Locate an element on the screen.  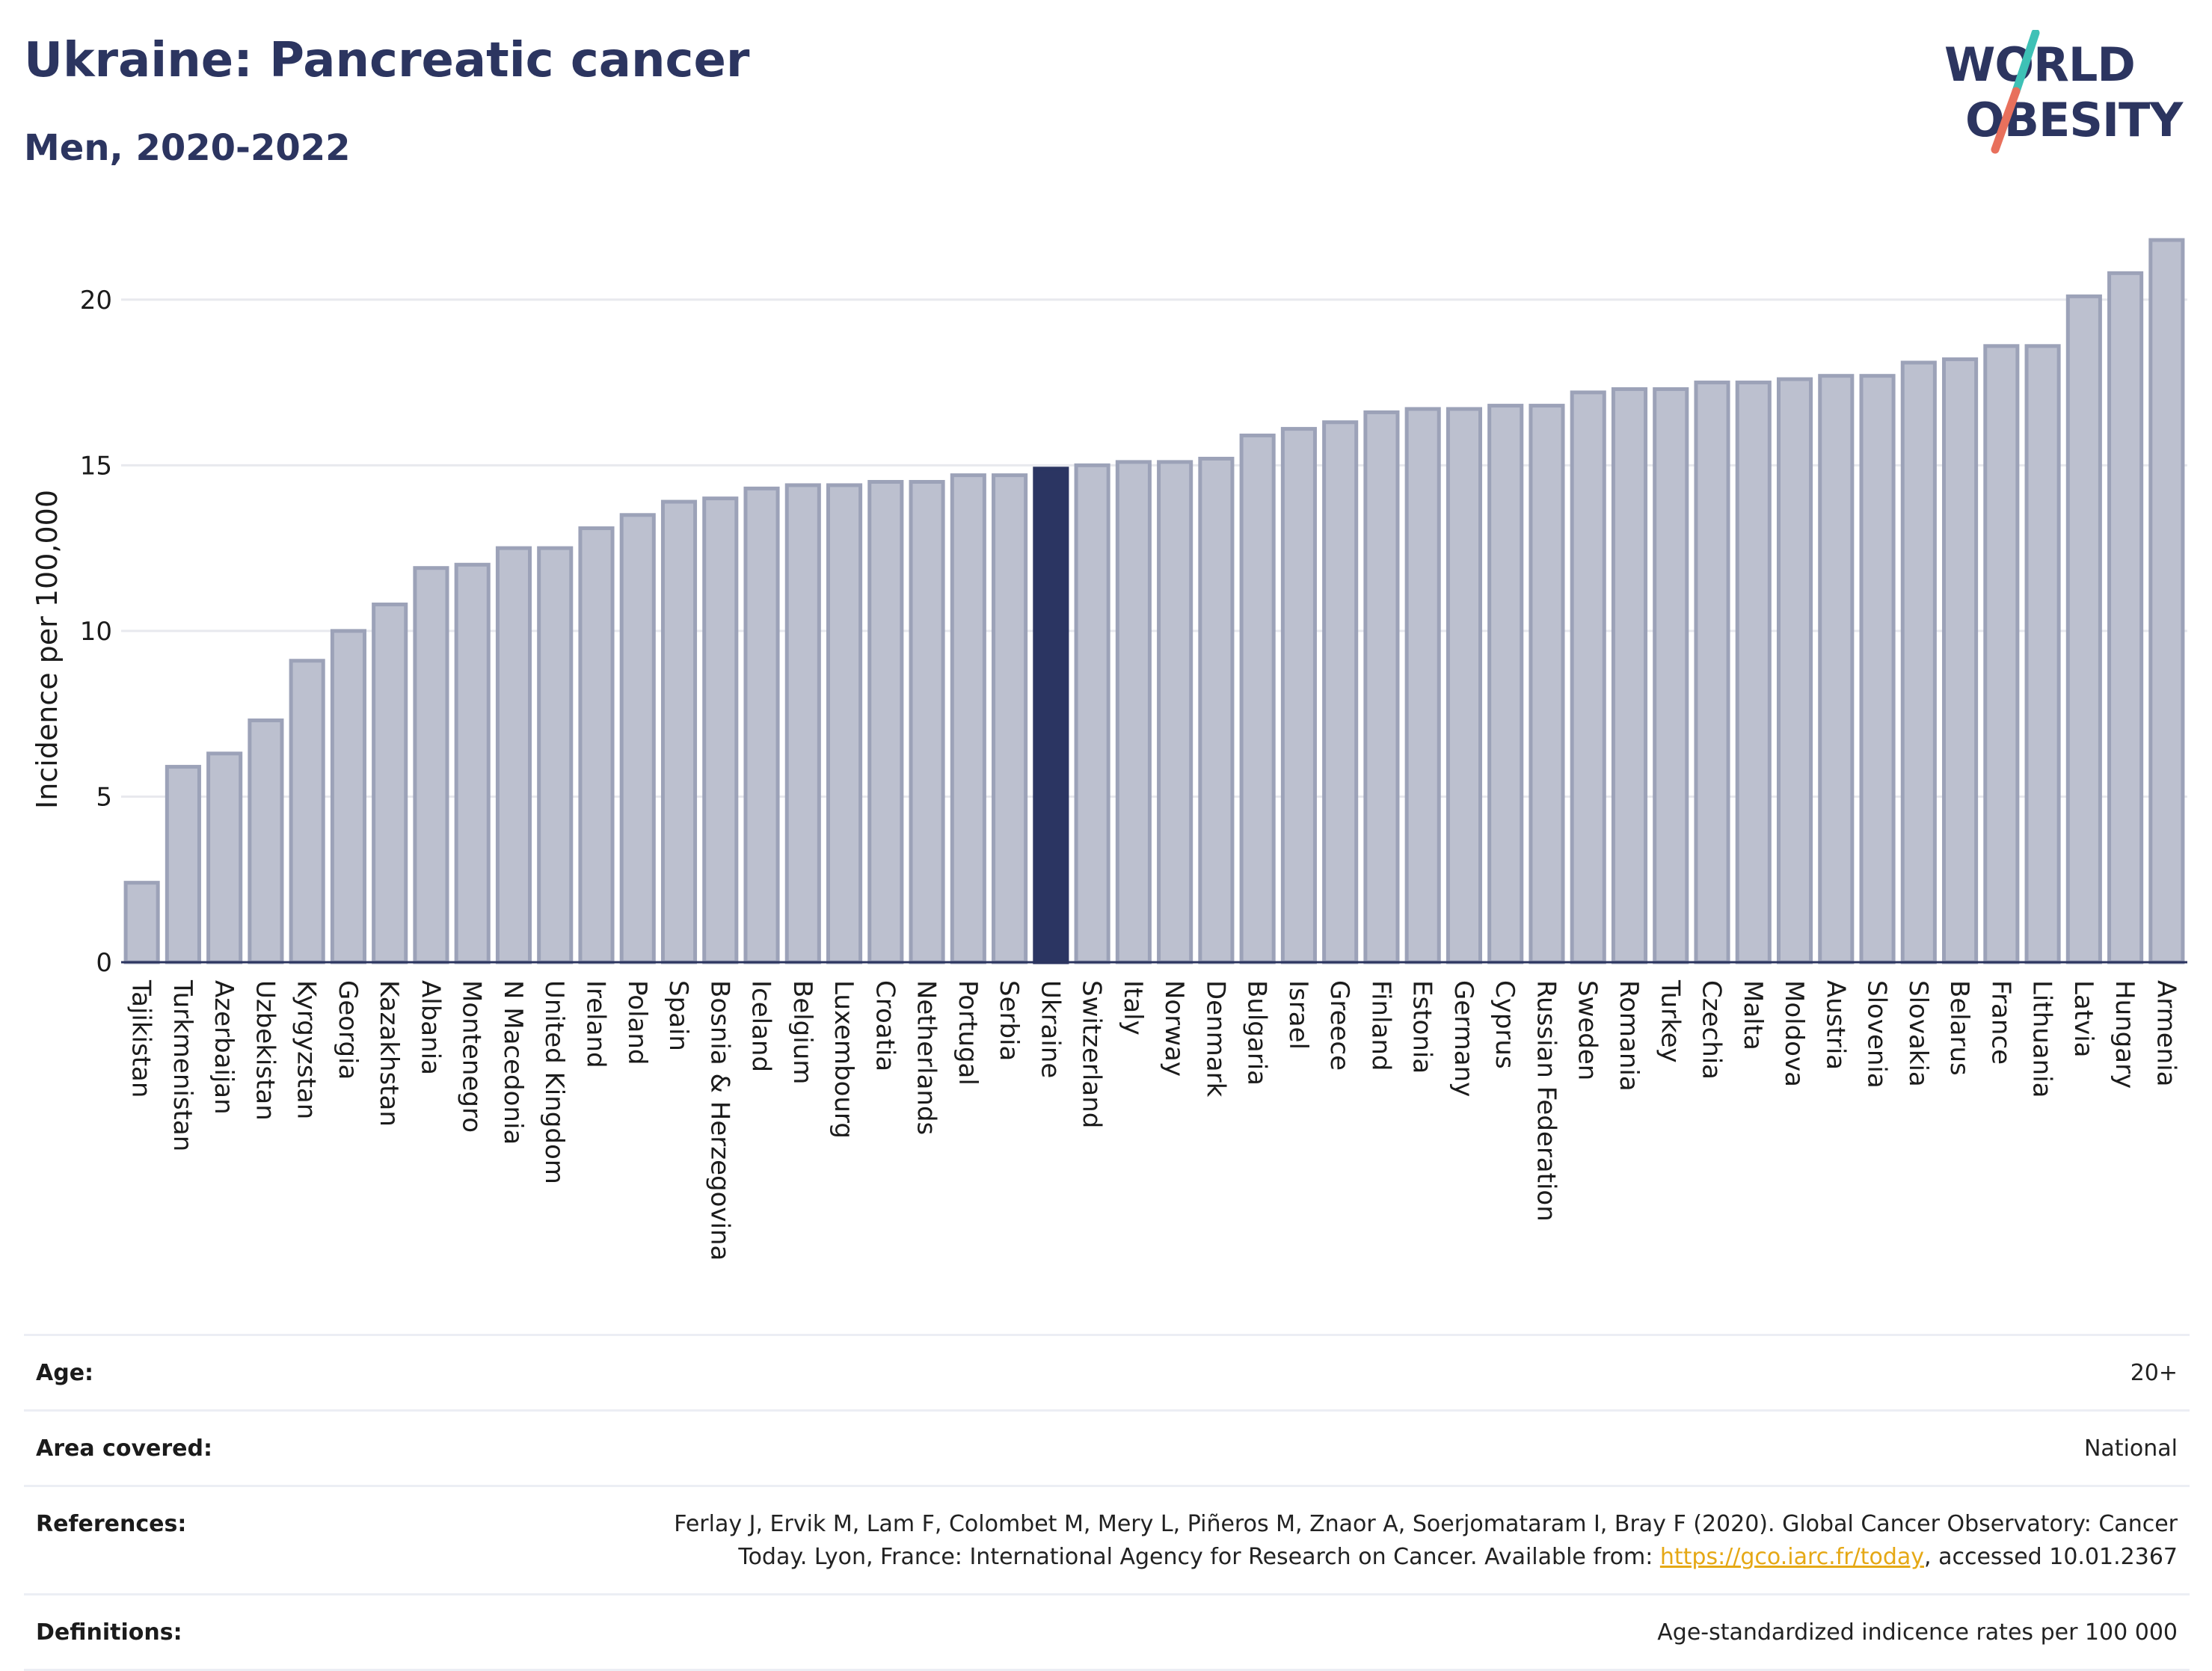
x-tick-label: Malta is located at coordinates (1753, 1015).